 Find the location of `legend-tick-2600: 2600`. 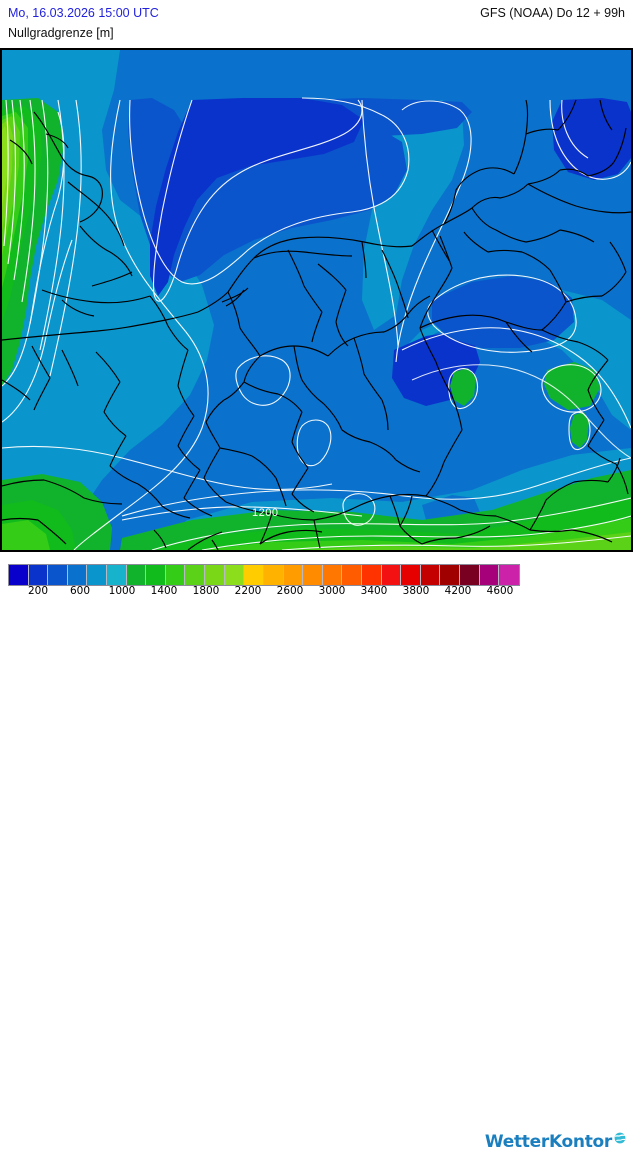

legend-tick-2600: 2600 is located at coordinates (290, 591).